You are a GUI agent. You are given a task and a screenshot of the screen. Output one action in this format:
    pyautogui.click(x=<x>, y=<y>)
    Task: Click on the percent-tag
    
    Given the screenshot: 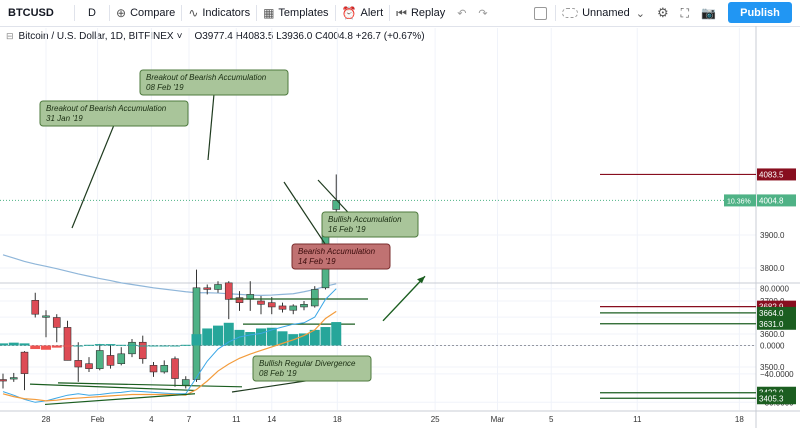 What is the action you would take?
    pyautogui.click(x=740, y=200)
    